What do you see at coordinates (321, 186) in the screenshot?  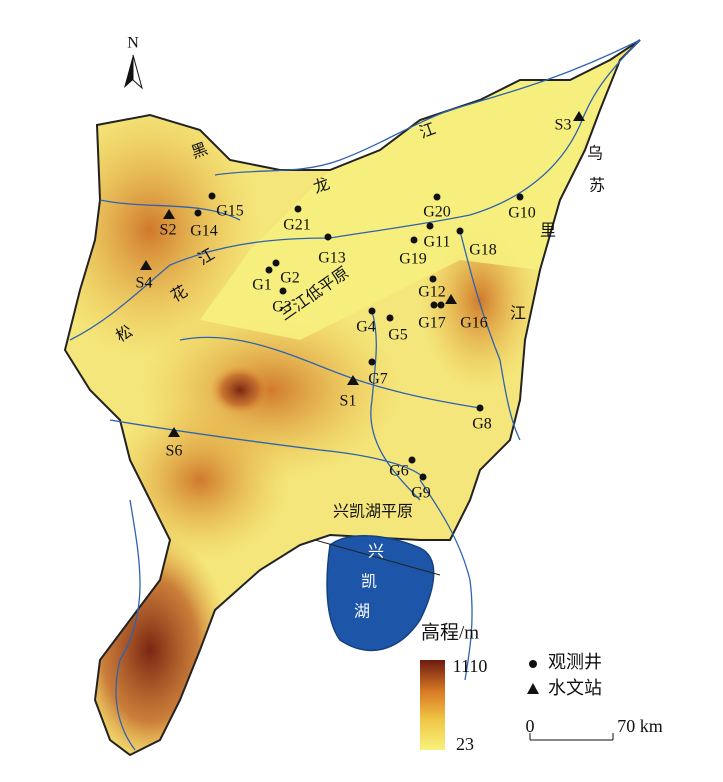 I see `place-label: 龙` at bounding box center [321, 186].